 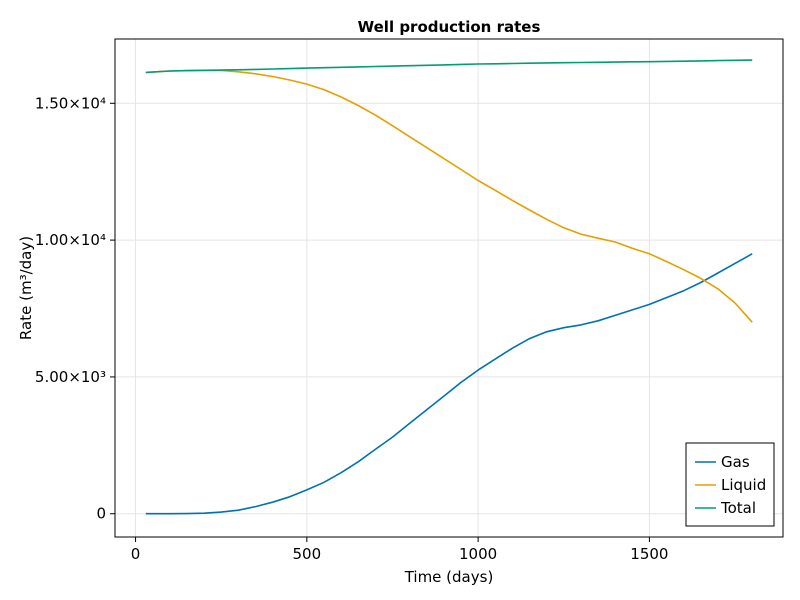 What do you see at coordinates (136, 554) in the screenshot?
I see `x-tick-label: 0` at bounding box center [136, 554].